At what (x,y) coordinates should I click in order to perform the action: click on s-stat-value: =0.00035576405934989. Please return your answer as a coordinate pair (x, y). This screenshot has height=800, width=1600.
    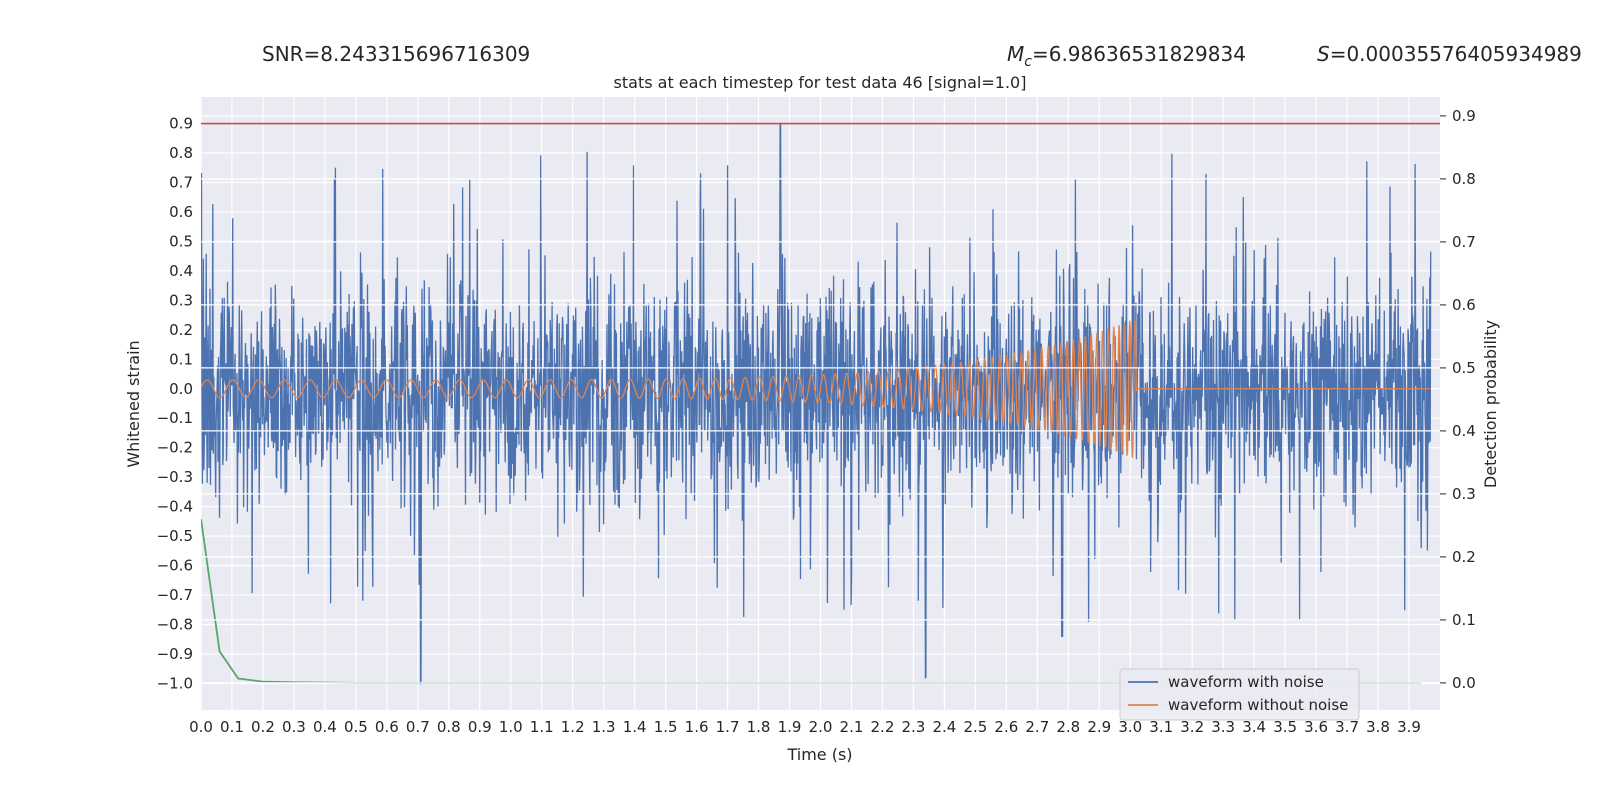
    Looking at the image, I should click on (1456, 54).